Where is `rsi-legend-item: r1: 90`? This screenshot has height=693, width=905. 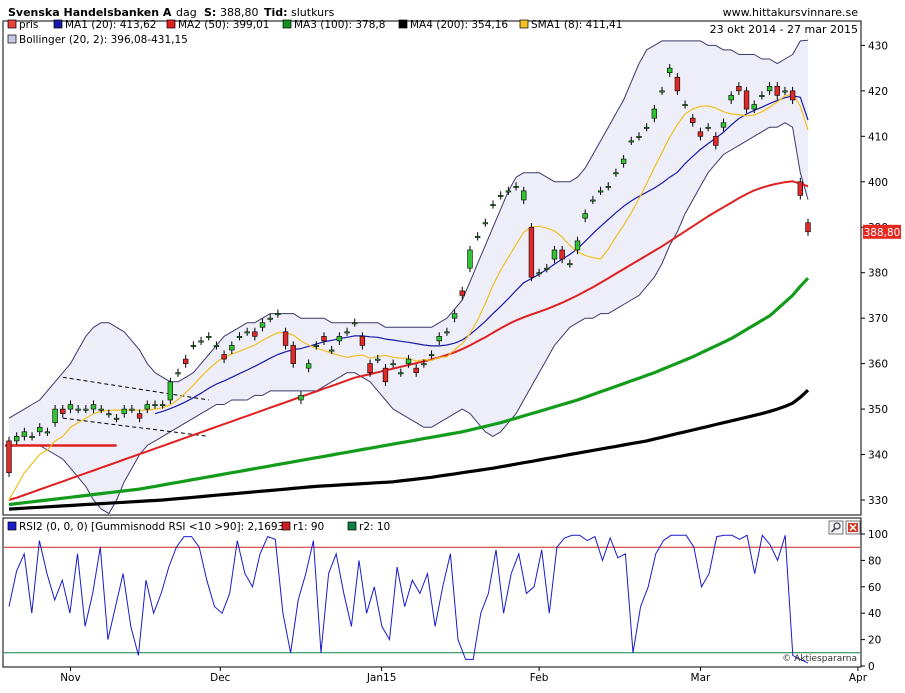
rsi-legend-item: r1: 90 is located at coordinates (302, 527).